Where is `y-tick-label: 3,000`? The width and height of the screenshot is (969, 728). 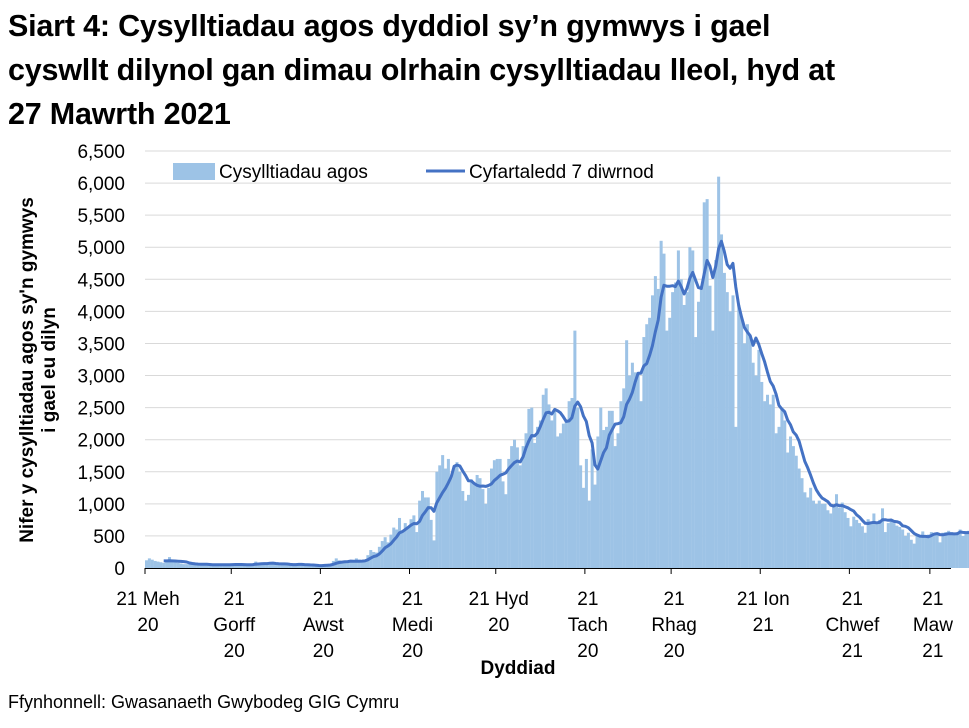 y-tick-label: 3,000 is located at coordinates (101, 377).